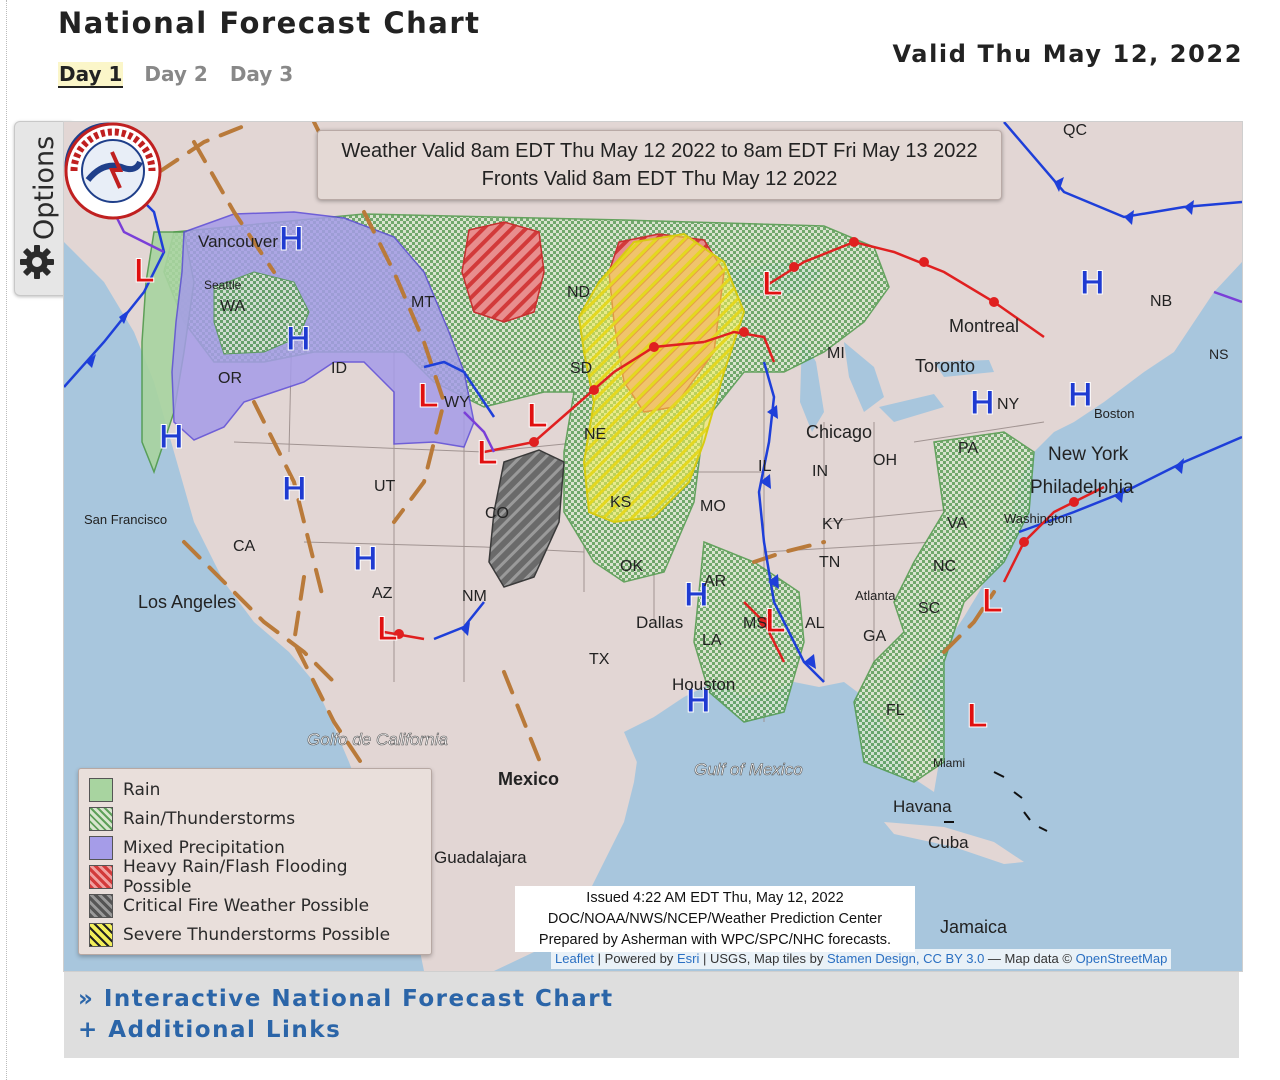 The image size is (1280, 1080). I want to click on day-tabs: Day 1 Day 2 Day 3, so click(176, 75).